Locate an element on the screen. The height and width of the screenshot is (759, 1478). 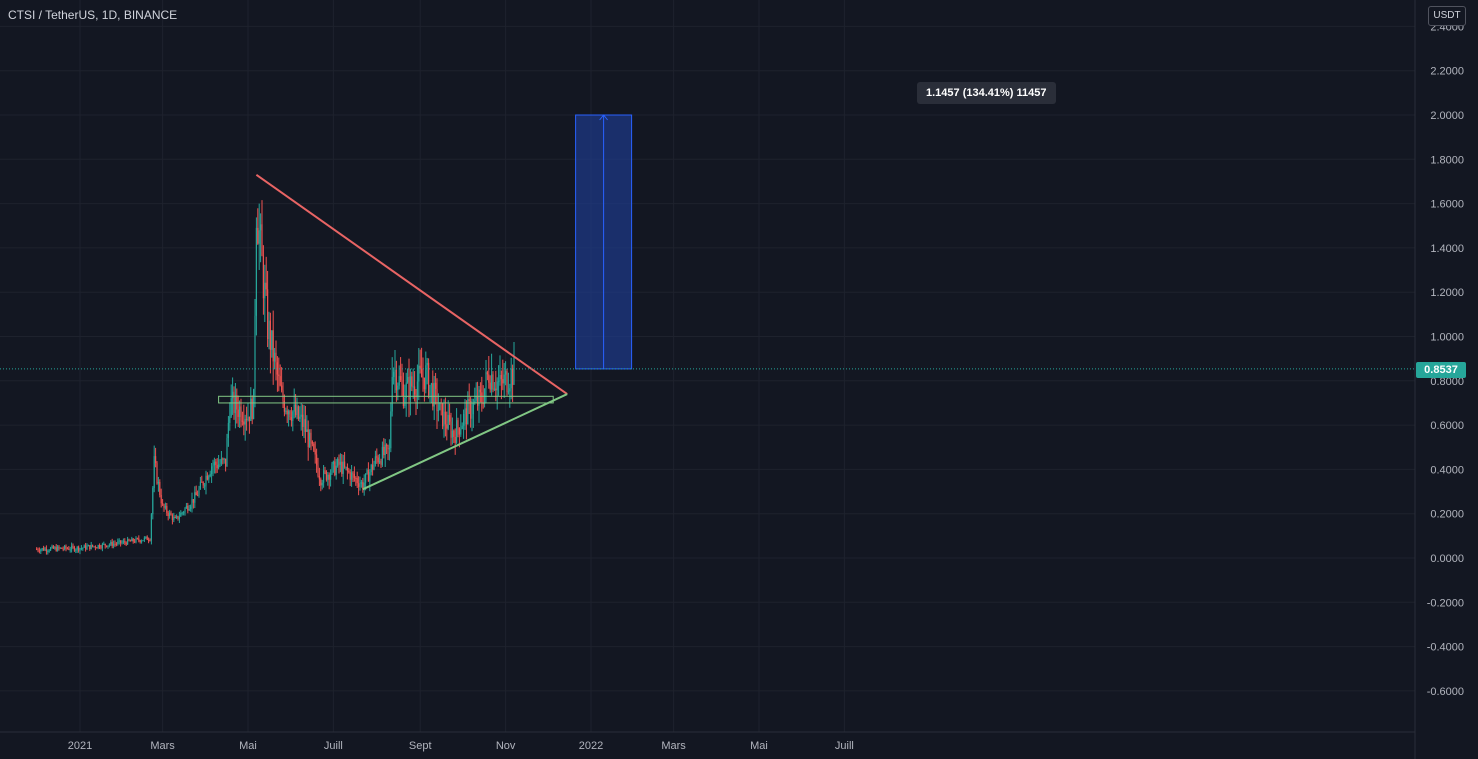
price-tick-label: 0.0000 is located at coordinates (1447, 559).